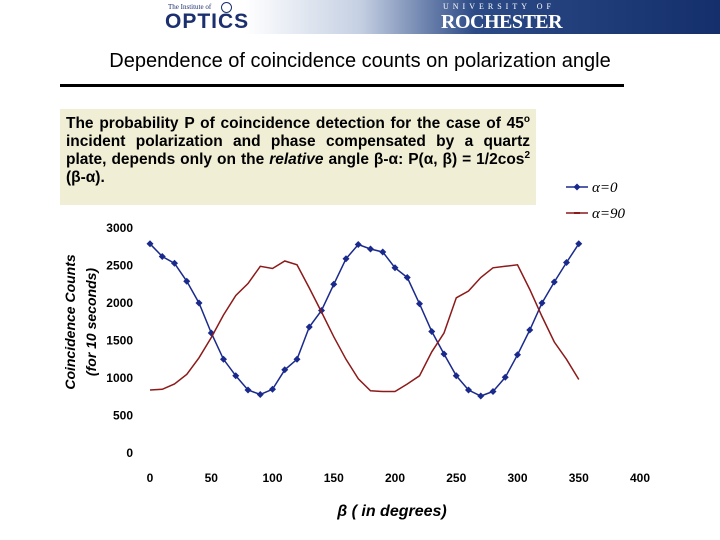  I want to click on optics-logo-caption: The Institute of, so click(190, 7).